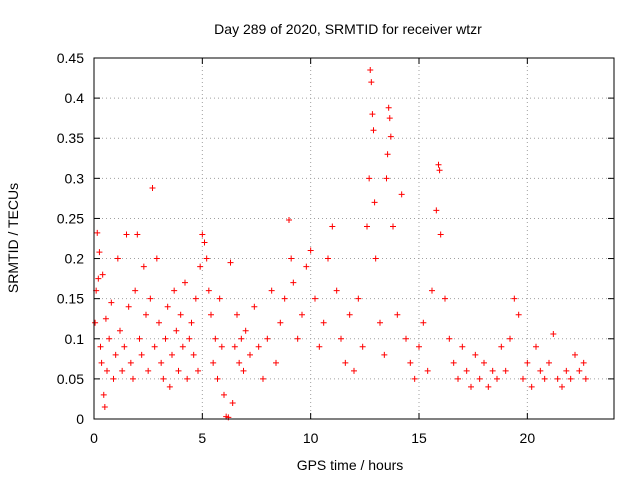  What do you see at coordinates (70, 218) in the screenshot?
I see `y-tick-label: 0.25` at bounding box center [70, 218].